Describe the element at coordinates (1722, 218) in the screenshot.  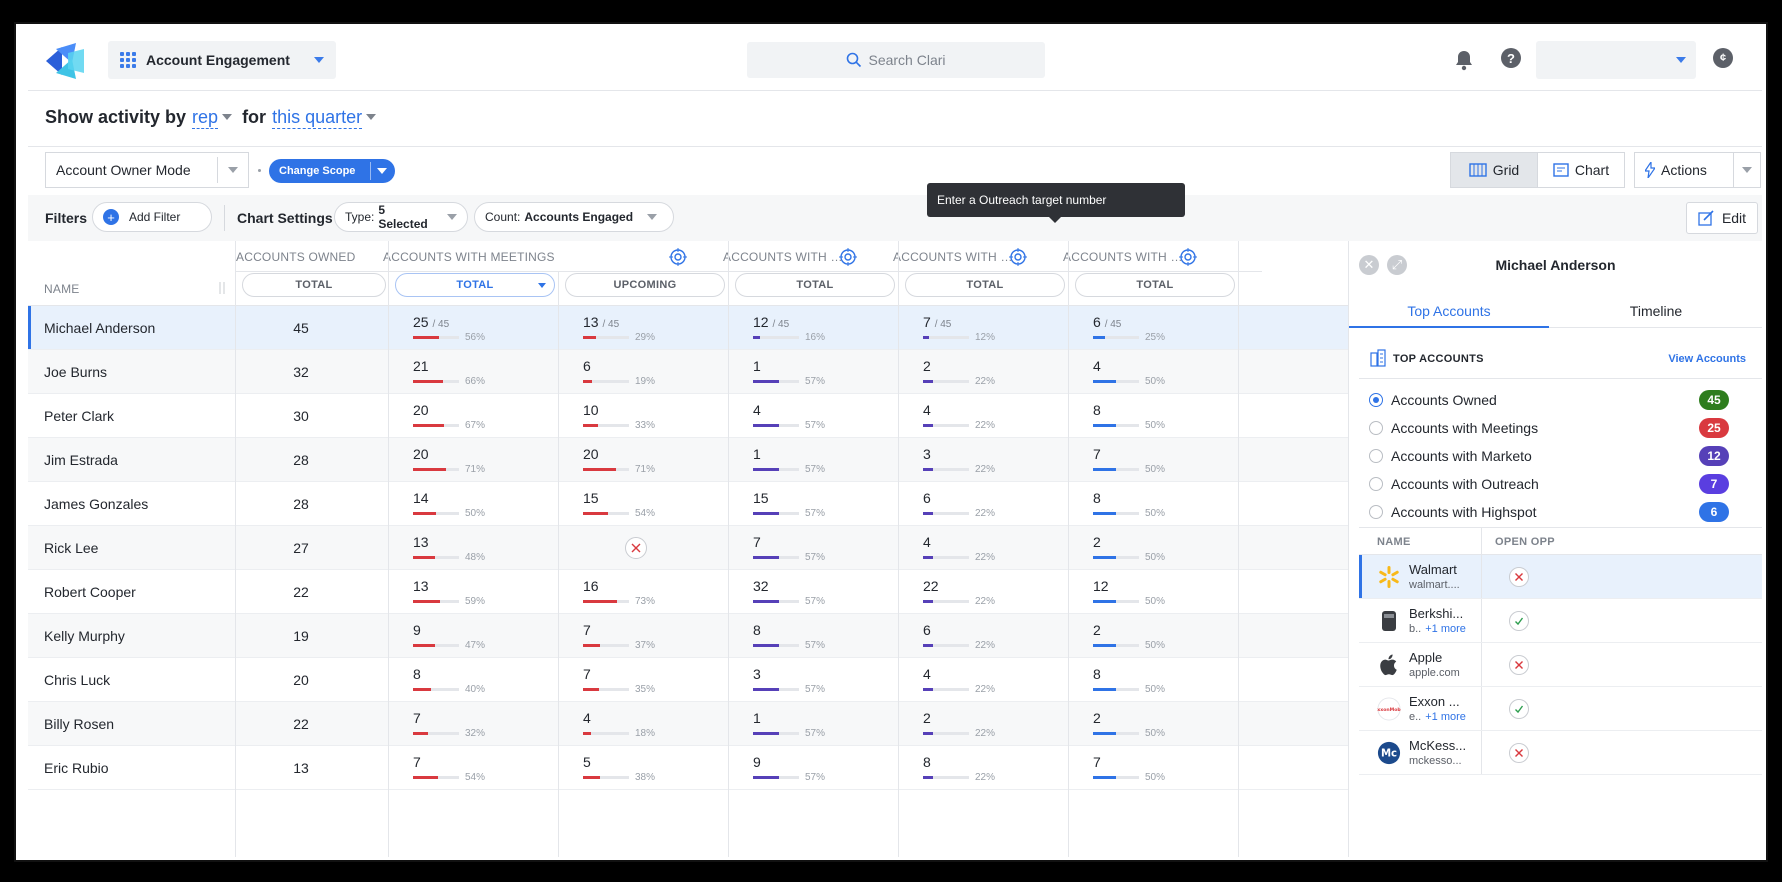
I see `edit-button: Edit` at that location.